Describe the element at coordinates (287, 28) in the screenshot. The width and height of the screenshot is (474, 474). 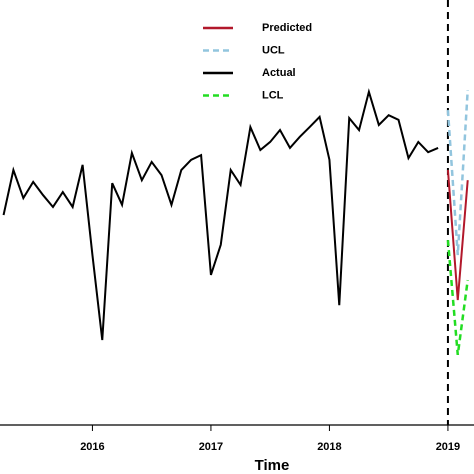
I see `legend-label: Predicted` at that location.